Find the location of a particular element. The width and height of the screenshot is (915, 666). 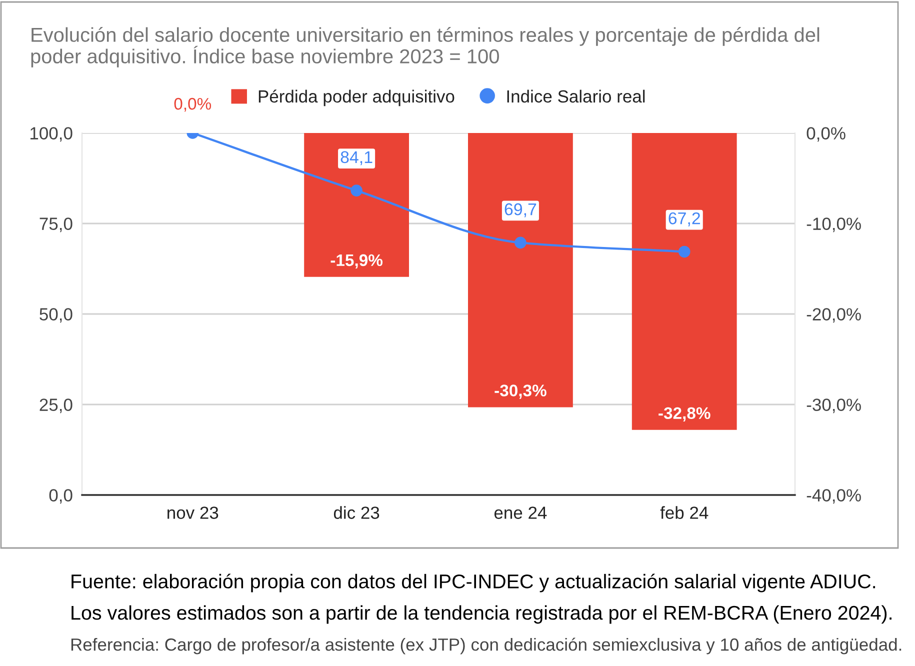

data-label: 84,1 is located at coordinates (356, 158).